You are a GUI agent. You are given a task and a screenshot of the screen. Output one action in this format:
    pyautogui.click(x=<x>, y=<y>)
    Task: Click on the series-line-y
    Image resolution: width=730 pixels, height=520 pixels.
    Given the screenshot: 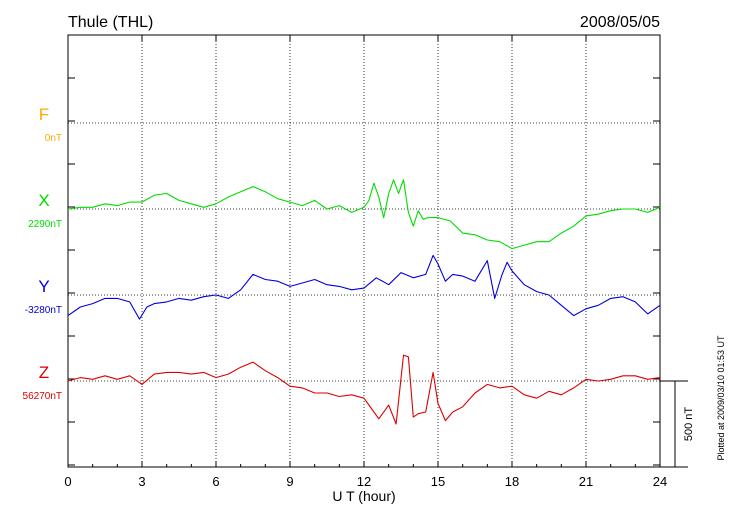 What is the action you would take?
    pyautogui.click(x=364, y=287)
    